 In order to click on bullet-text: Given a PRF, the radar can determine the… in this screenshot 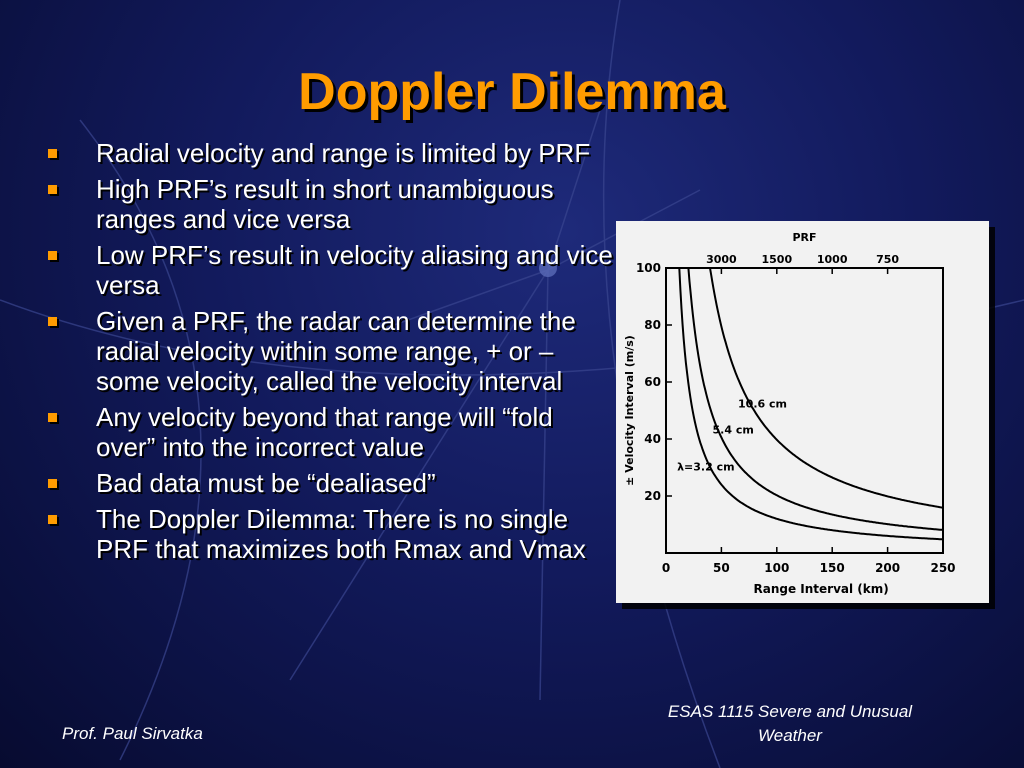, I will do `click(336, 351)`.